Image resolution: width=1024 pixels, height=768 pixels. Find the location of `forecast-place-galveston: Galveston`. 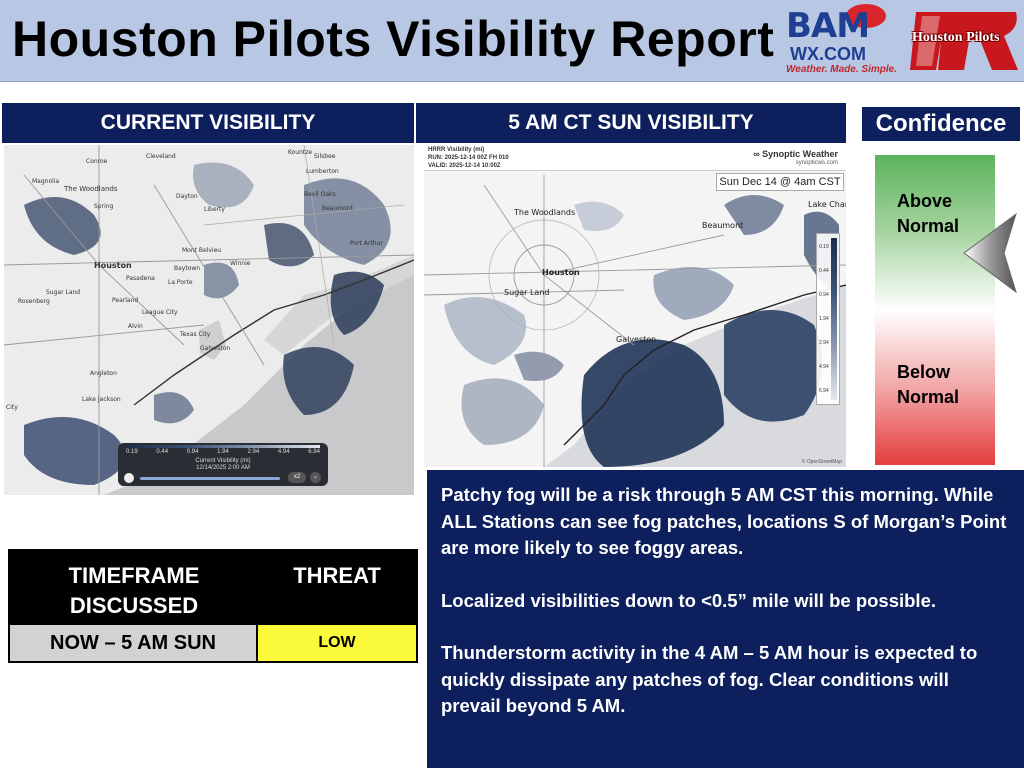

forecast-place-galveston: Galveston is located at coordinates (636, 339).